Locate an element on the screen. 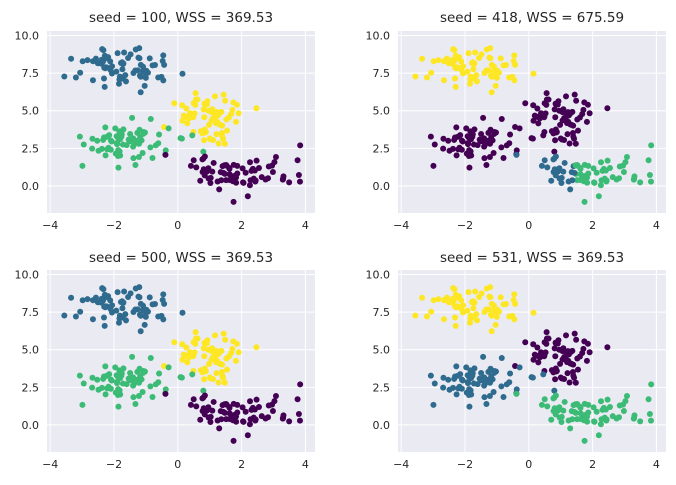 The image size is (676, 485). x-tick-label: 0 is located at coordinates (528, 464).